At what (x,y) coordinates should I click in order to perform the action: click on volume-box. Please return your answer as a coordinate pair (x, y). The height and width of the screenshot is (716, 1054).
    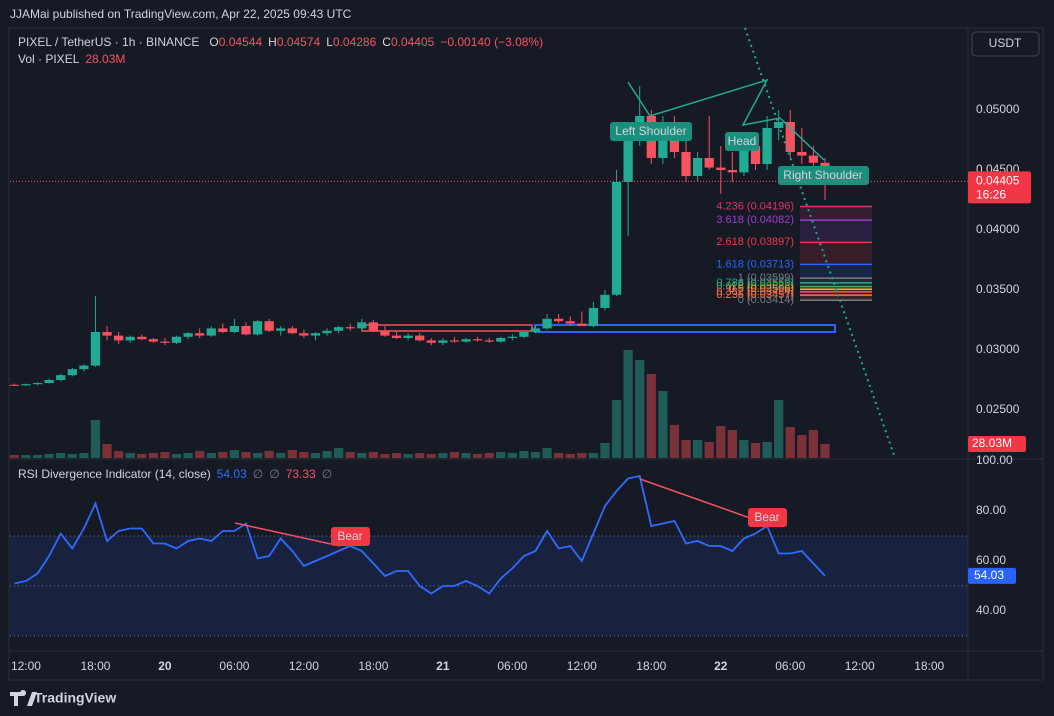
    Looking at the image, I should click on (997, 443).